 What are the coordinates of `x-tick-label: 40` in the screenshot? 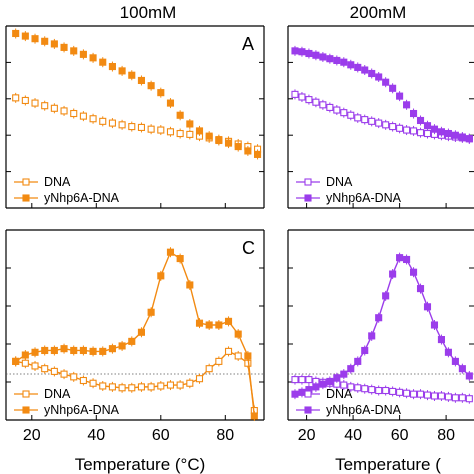 It's located at (96, 435).